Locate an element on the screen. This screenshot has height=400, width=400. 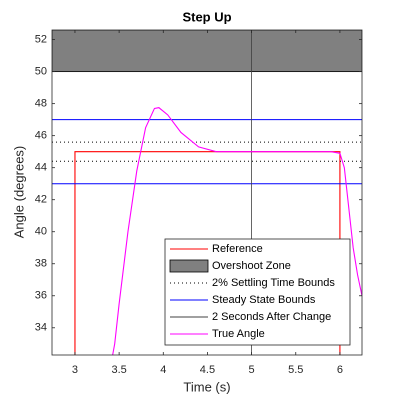
y-tick-label: 50 is located at coordinates (41, 72).